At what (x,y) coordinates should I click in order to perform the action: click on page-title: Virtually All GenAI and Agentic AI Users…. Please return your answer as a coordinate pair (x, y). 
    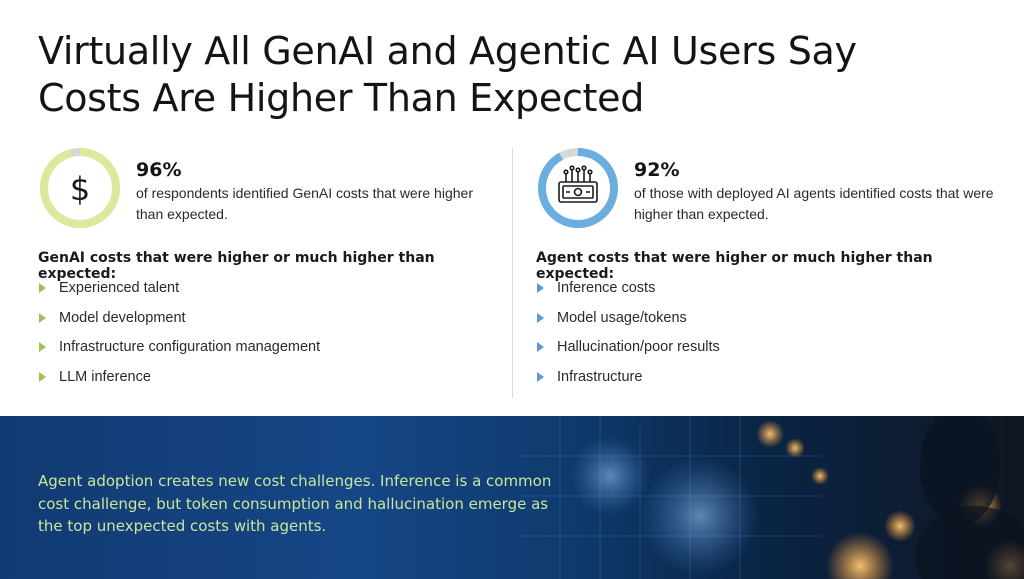
    Looking at the image, I should click on (488, 75).